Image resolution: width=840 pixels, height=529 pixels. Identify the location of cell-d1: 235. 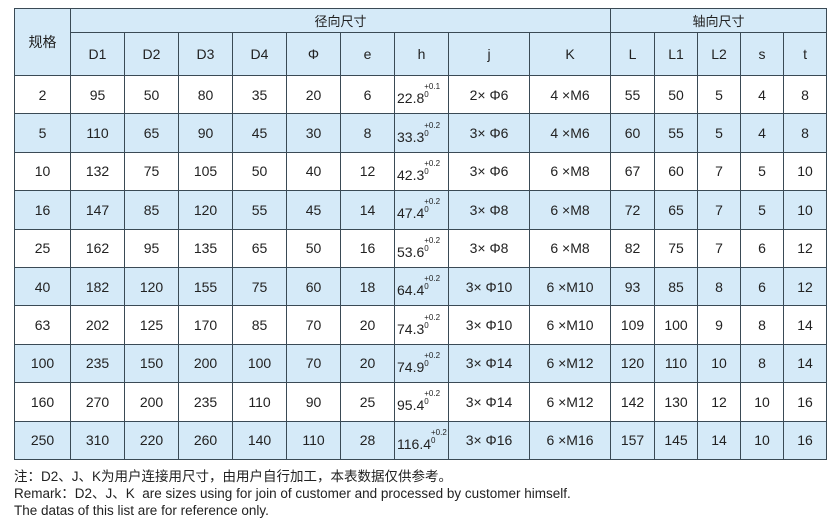
(97, 363).